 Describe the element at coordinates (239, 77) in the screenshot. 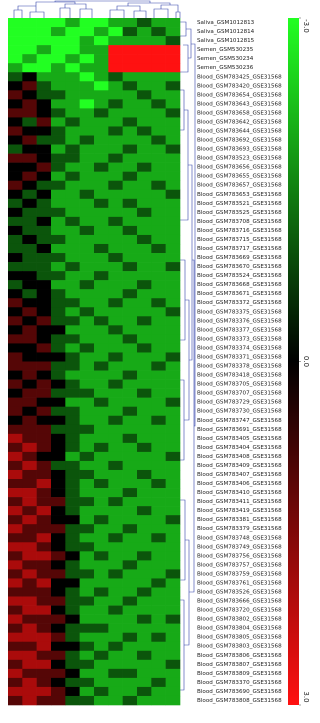

I see `row-label: Blood_GSM783425_GSE31568` at that location.